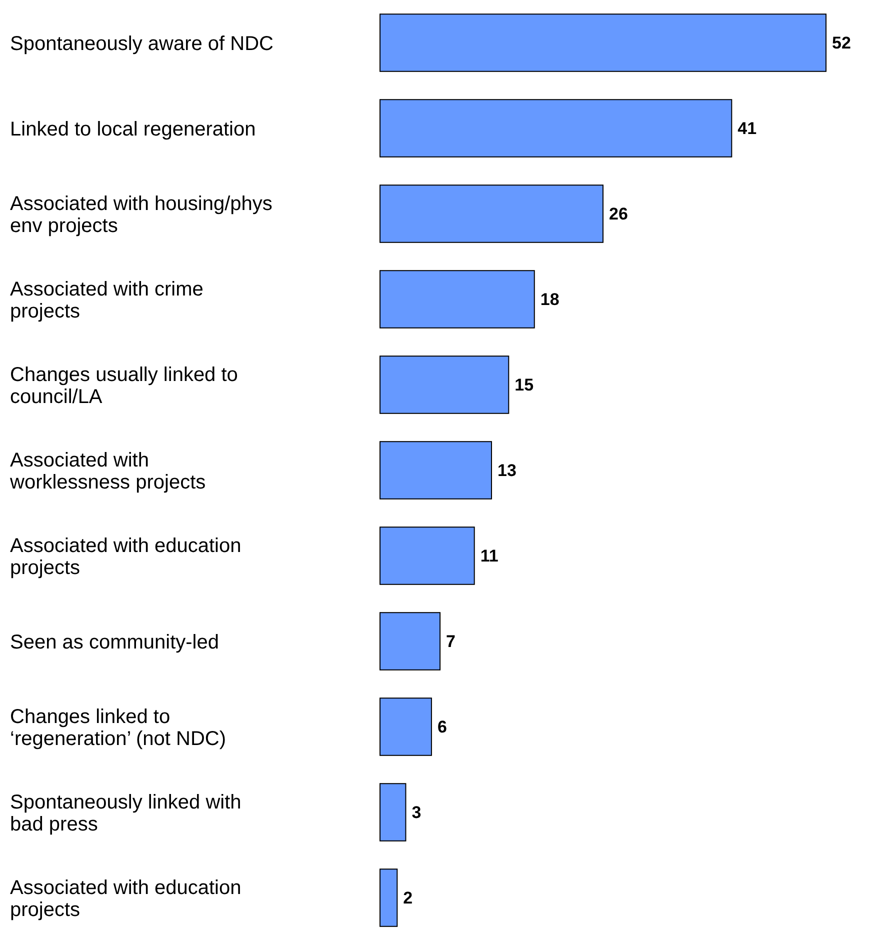 The width and height of the screenshot is (888, 929). Describe the element at coordinates (550, 300) in the screenshot. I see `data-label: 18` at that location.